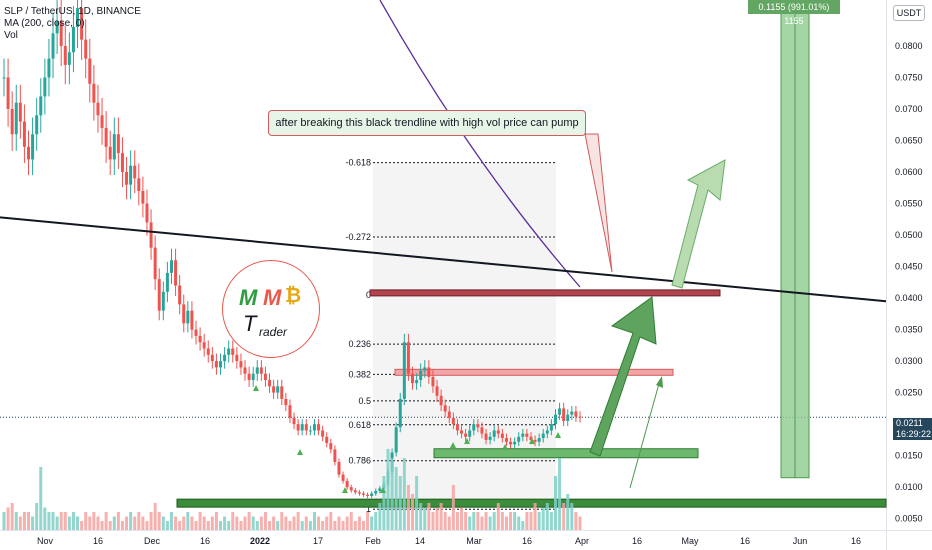 This screenshot has width=932, height=550. I want to click on y-tick-label: 0.0050, so click(909, 519).